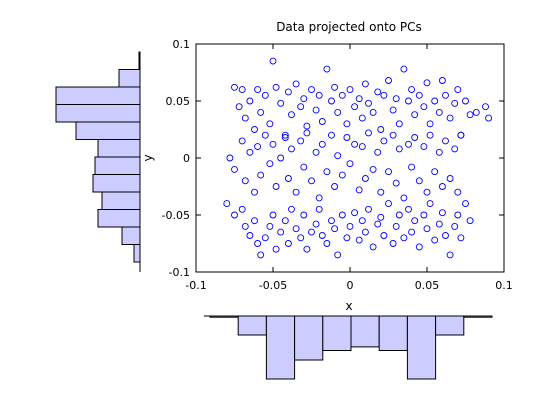  What do you see at coordinates (273, 285) in the screenshot?
I see `x-tick-label: -0.05` at bounding box center [273, 285].